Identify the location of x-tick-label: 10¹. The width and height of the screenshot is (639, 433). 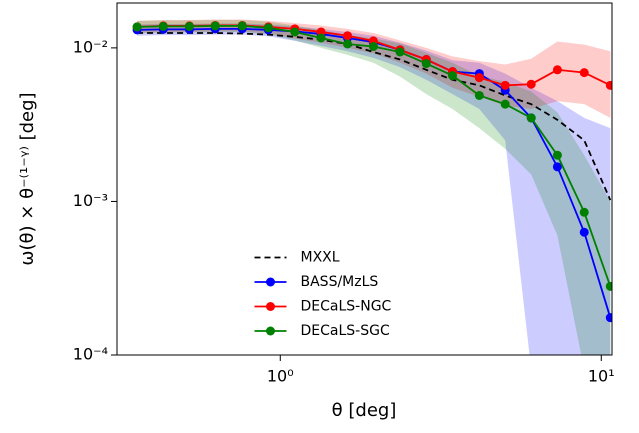
(601, 376).